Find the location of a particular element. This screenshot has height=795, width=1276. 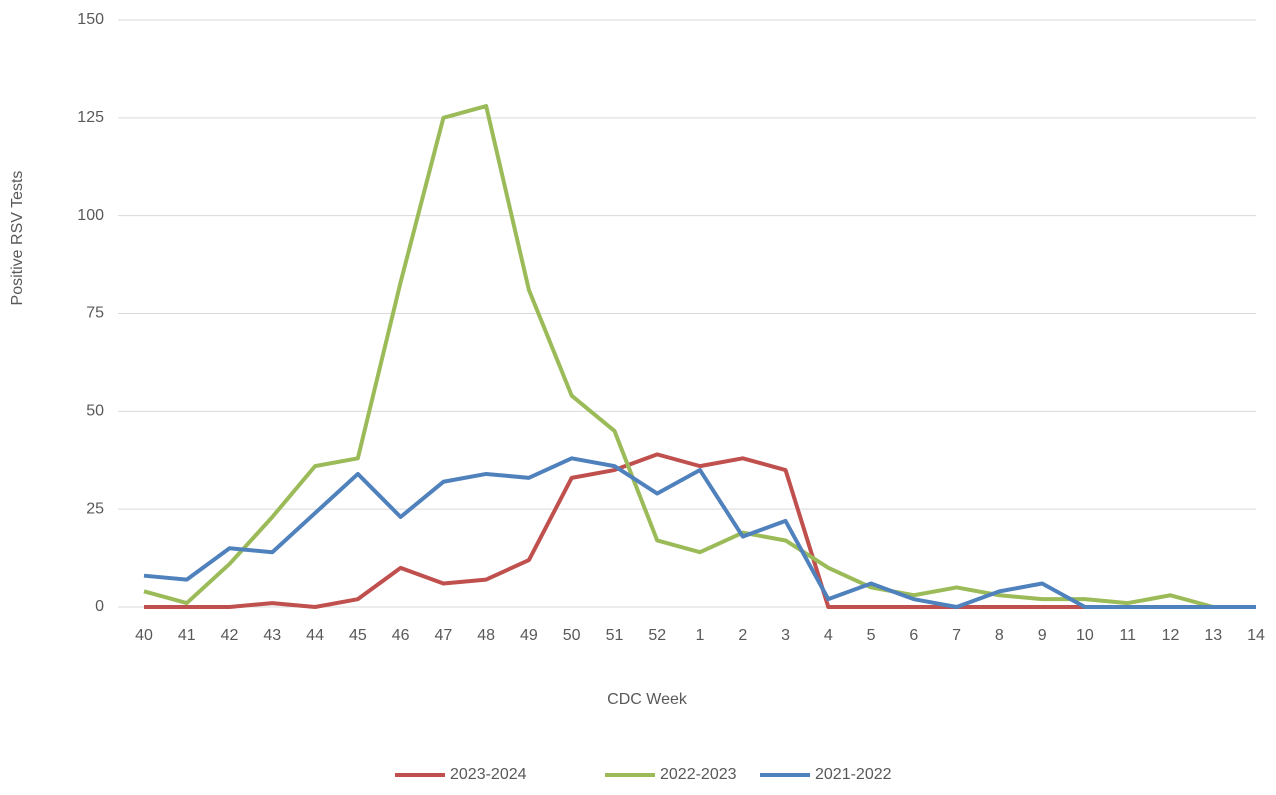

x-tick-label: 43 is located at coordinates (272, 635).